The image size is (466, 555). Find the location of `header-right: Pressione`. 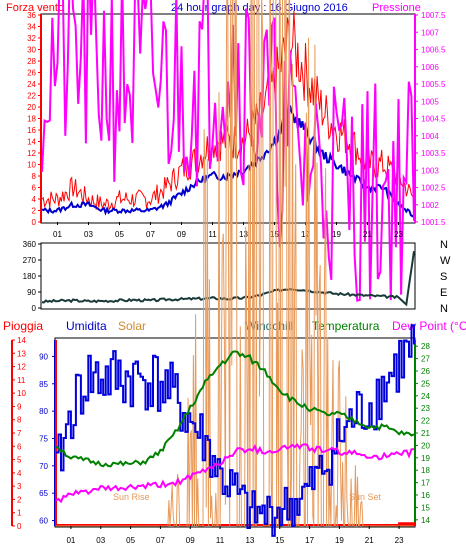

header-right: Pressione is located at coordinates (396, 8).